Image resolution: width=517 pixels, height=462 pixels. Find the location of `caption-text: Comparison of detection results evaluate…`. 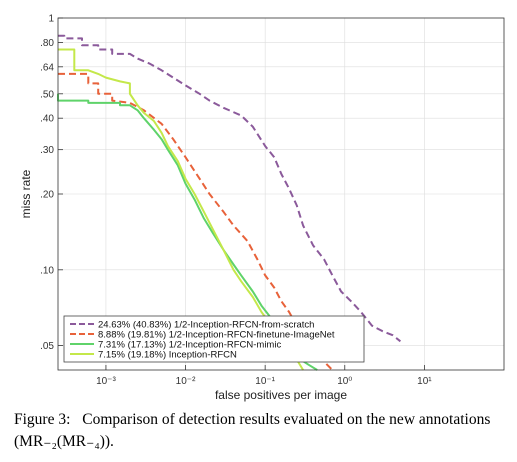

caption-text: Comparison of detection results evaluate… is located at coordinates (252, 430).